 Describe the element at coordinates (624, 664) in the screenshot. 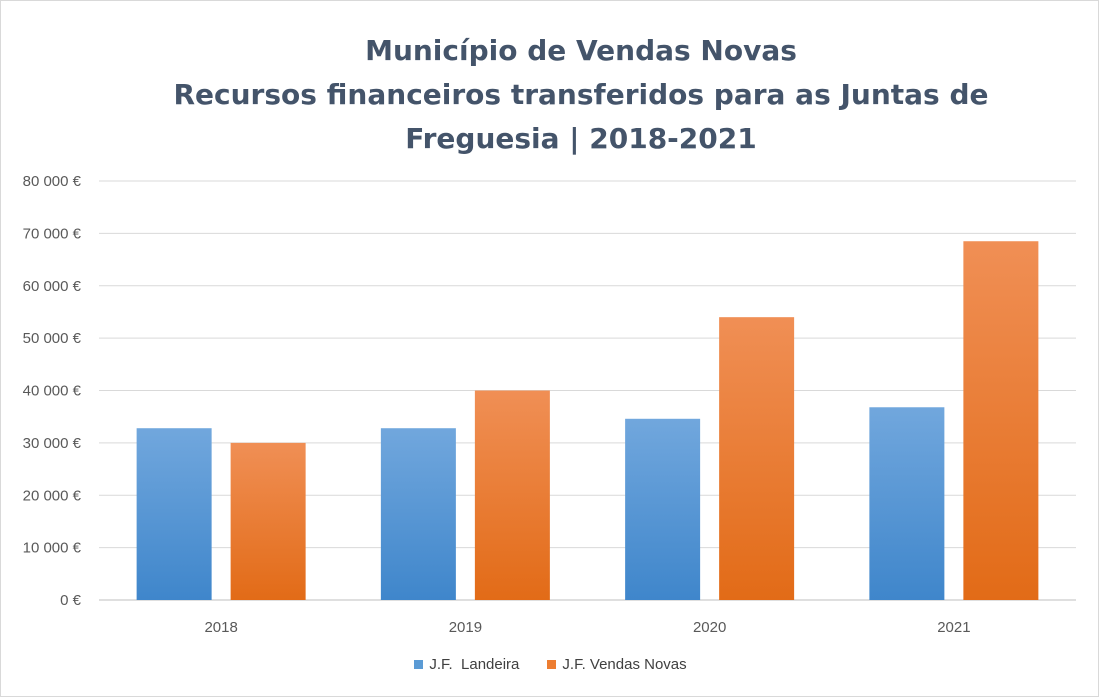

I see `legend-label-vendas-novas: J.F. Vendas Novas` at that location.